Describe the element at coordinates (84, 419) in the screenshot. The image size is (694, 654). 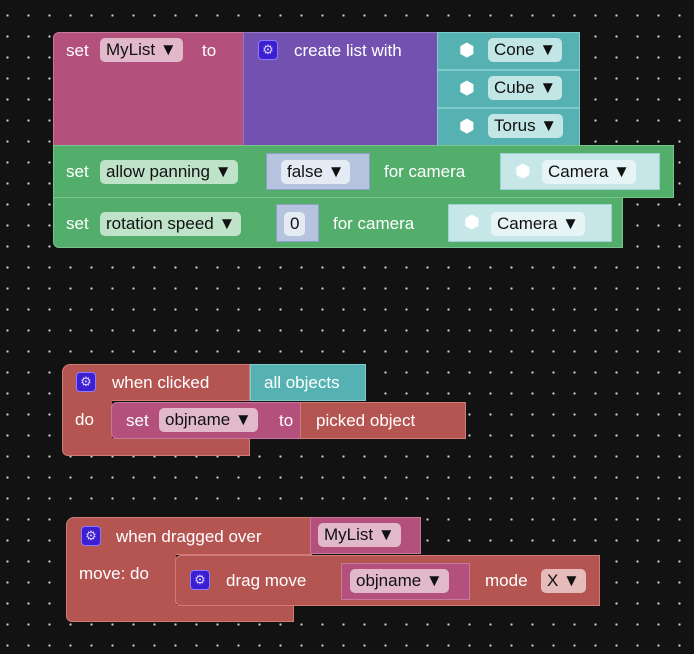
I see `do-label: do` at that location.